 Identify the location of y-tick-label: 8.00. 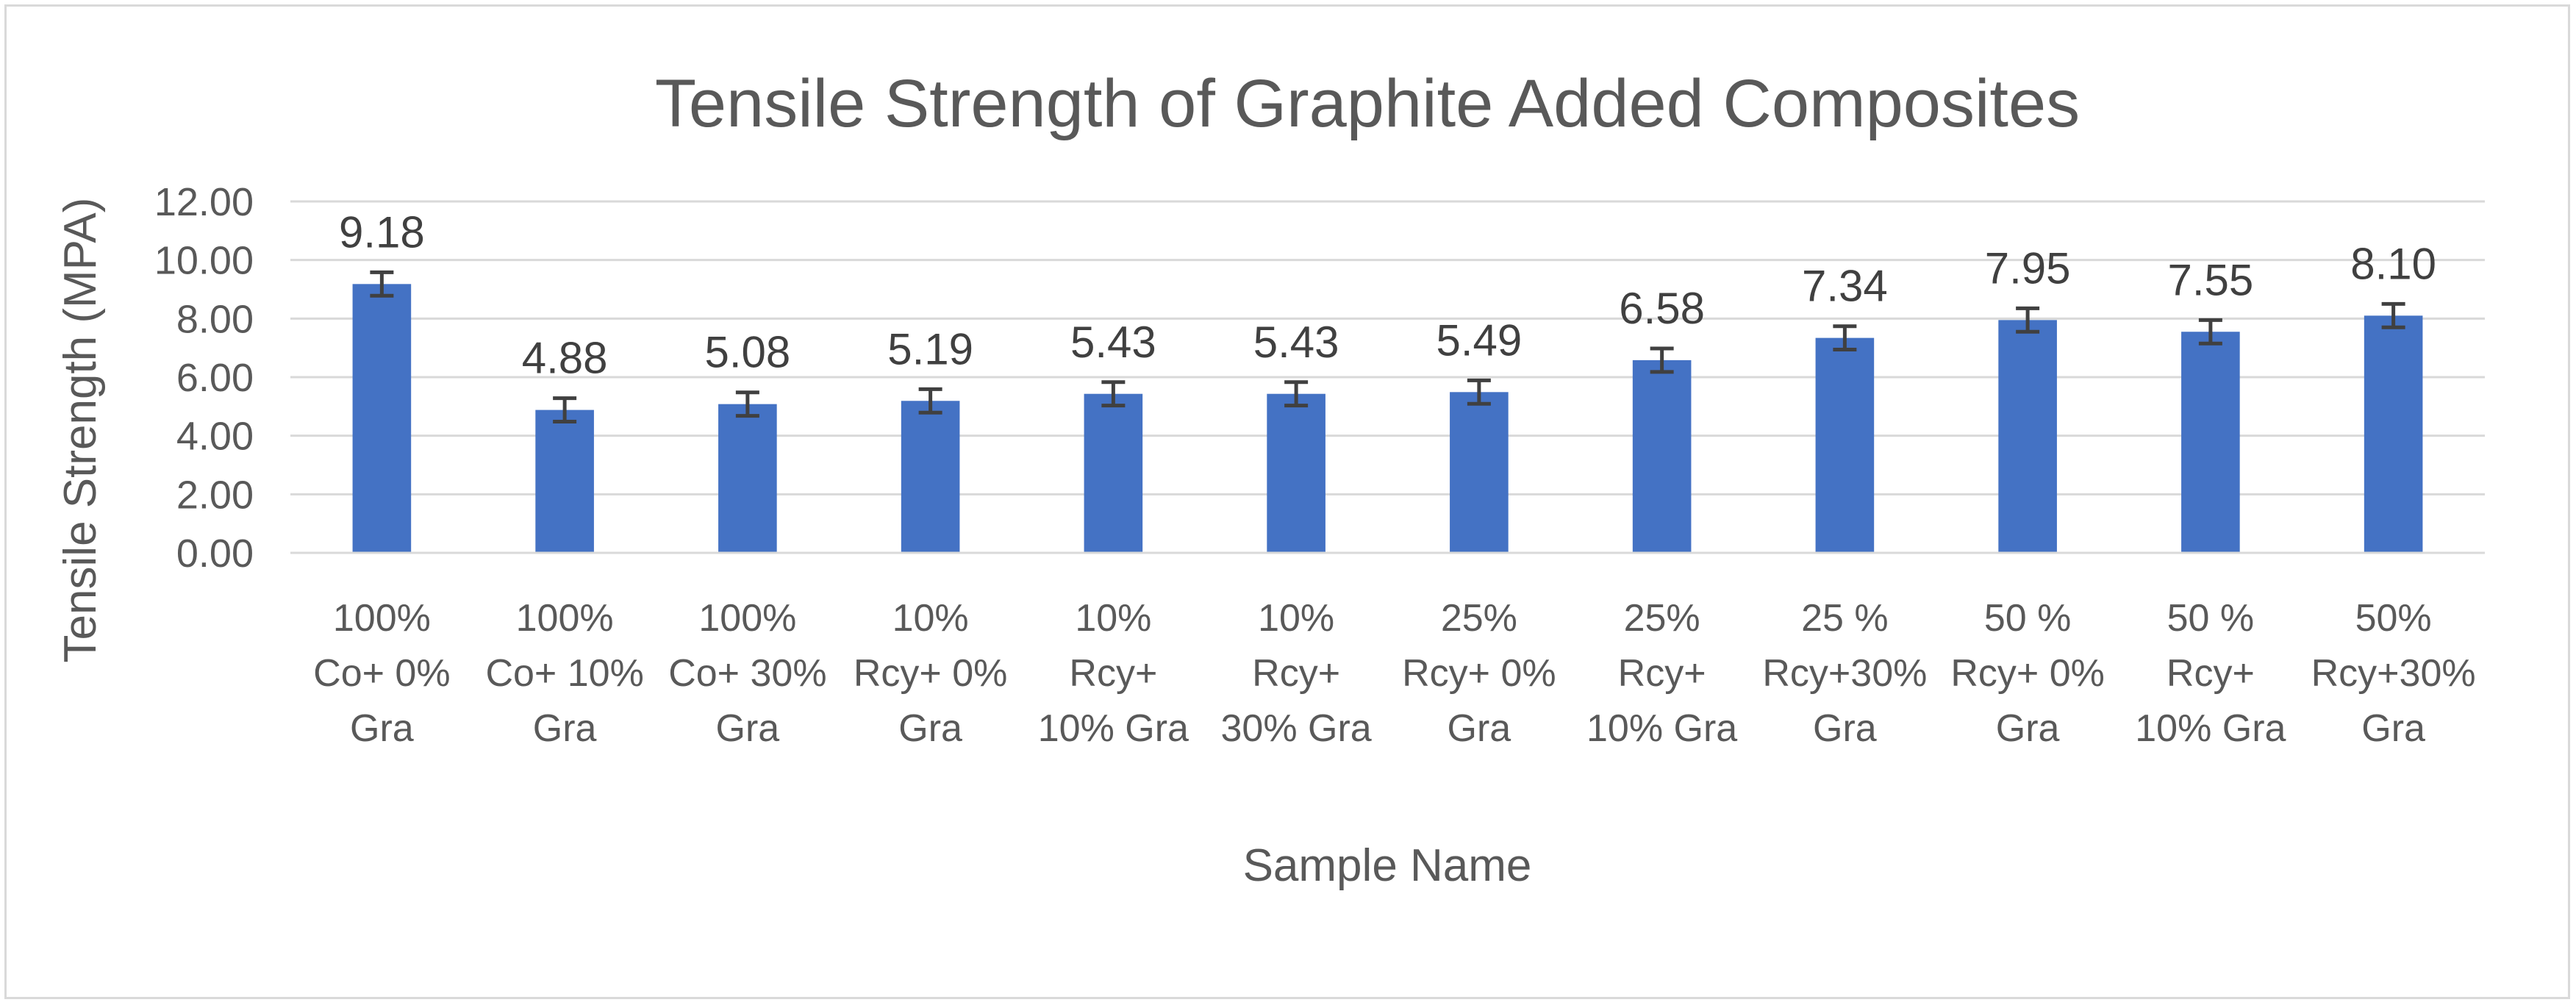
(215, 319).